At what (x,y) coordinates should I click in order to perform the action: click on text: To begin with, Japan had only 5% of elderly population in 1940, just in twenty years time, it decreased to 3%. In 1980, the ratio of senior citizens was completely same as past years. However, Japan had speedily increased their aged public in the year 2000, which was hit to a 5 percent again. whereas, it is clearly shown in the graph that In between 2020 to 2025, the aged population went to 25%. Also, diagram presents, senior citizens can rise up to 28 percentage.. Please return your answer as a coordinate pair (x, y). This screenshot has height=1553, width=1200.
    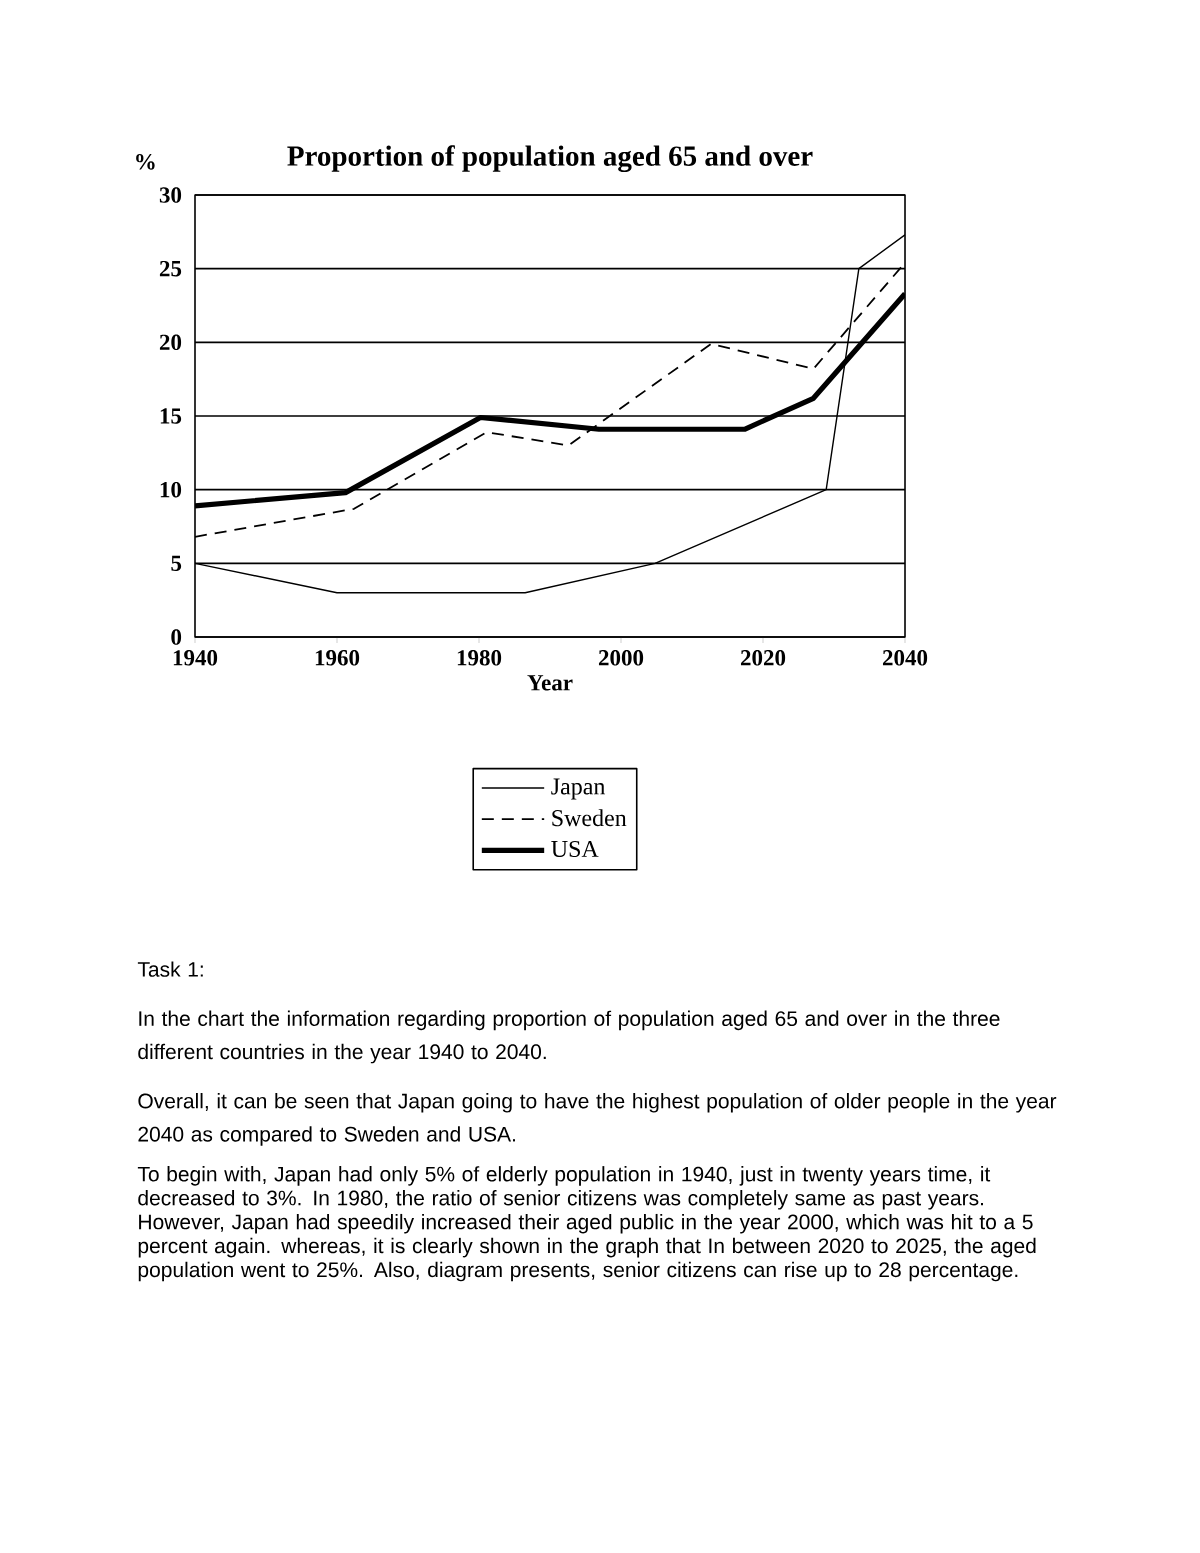
    Looking at the image, I should click on (586, 1224).